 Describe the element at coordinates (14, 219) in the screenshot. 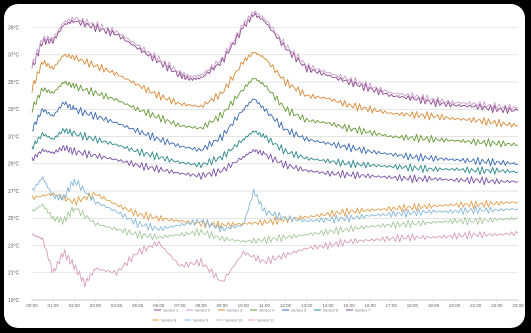

I see `y-tick-label: 25°C` at that location.